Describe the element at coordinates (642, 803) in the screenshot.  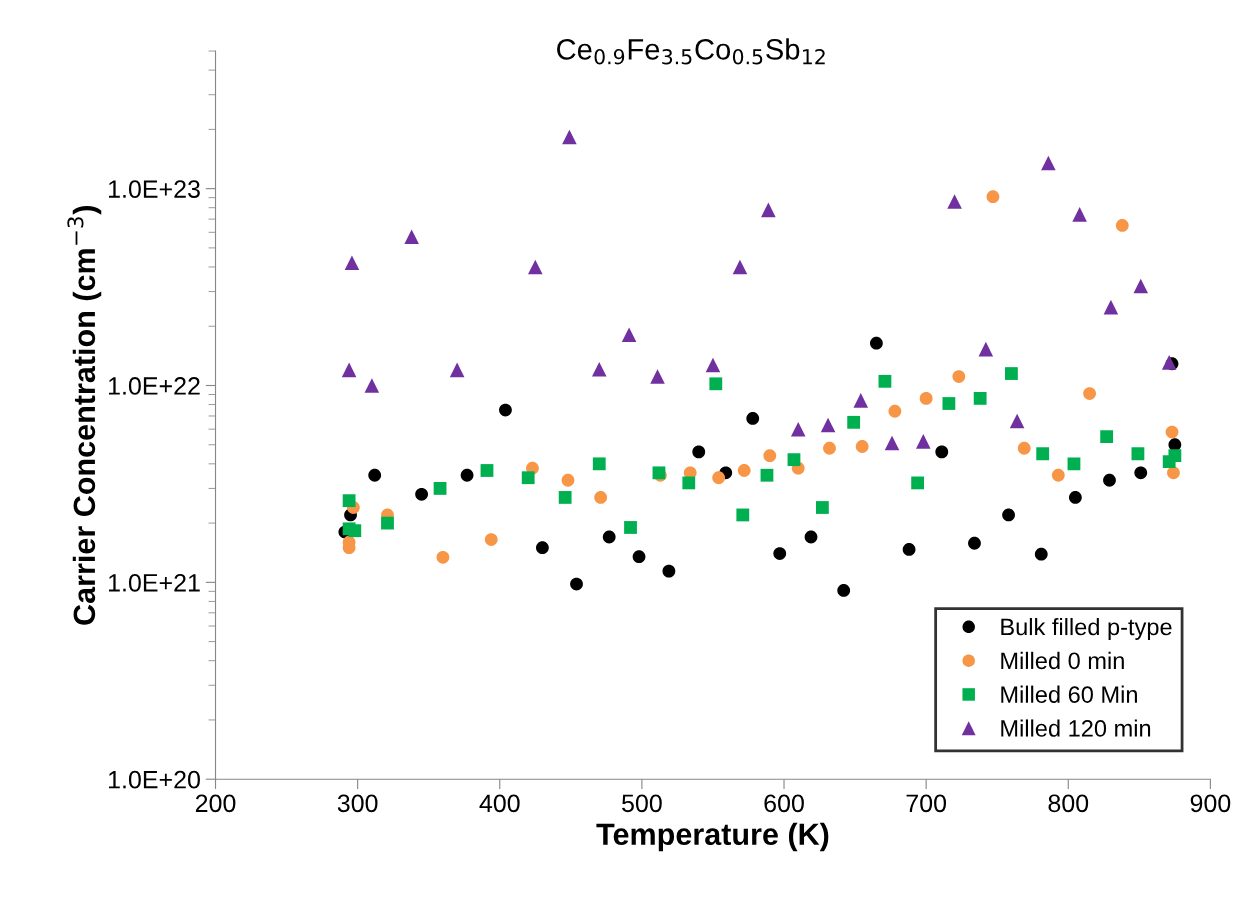
I see `x-tick-label: 500` at that location.